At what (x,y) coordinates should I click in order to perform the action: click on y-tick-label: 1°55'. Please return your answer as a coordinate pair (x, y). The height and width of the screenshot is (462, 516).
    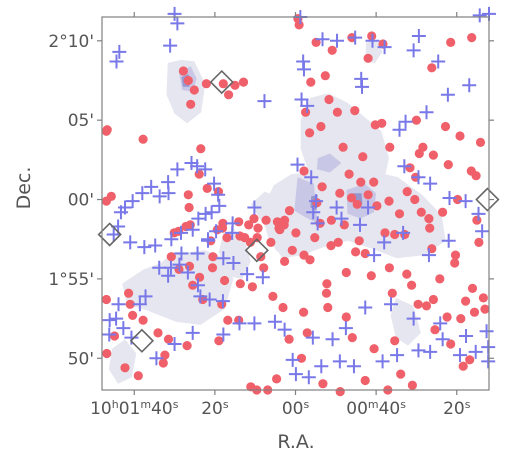
    Looking at the image, I should click on (71, 280).